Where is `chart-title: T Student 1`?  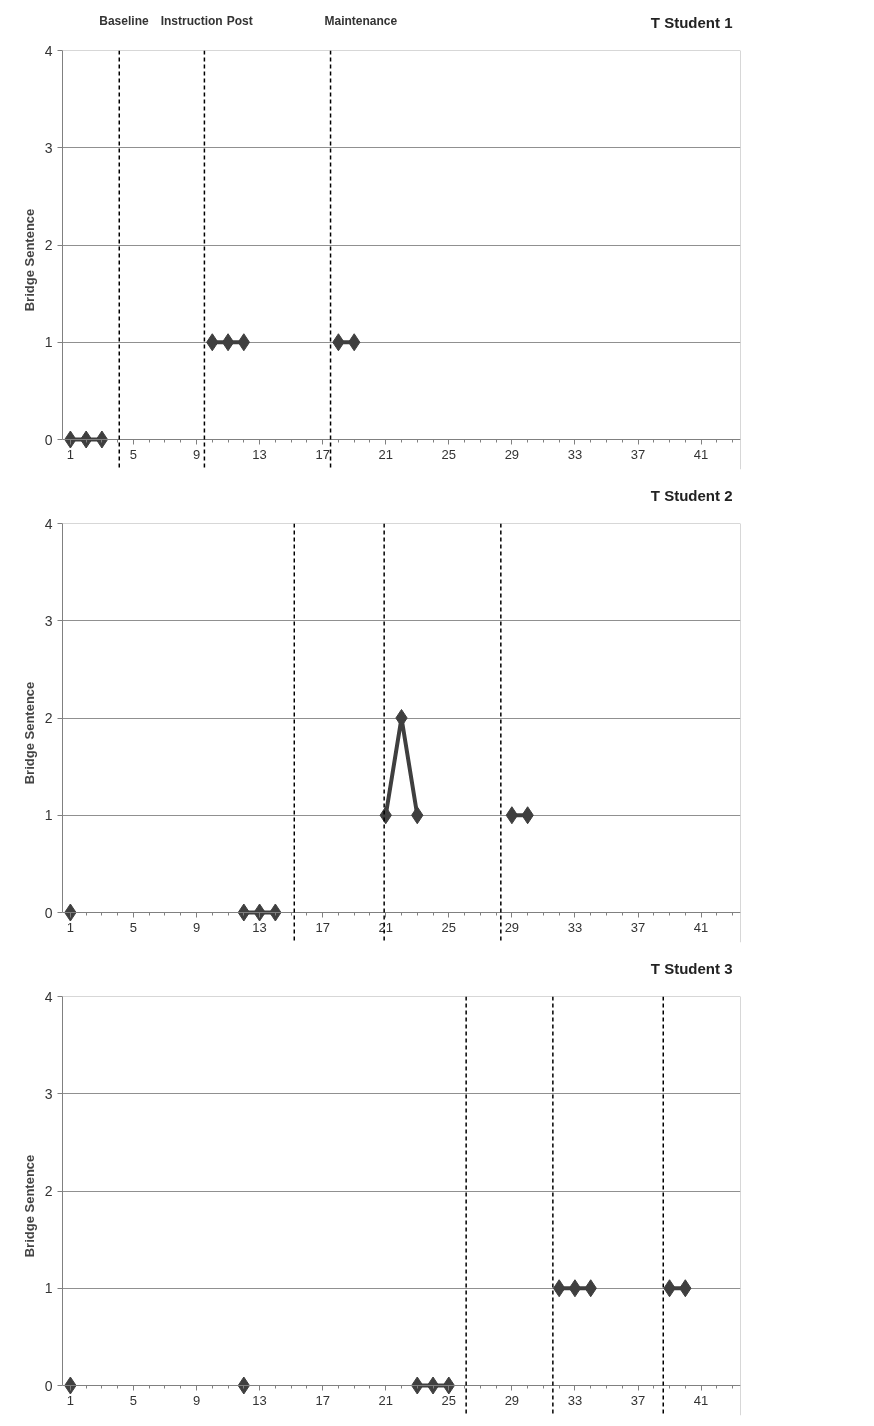 chart-title: T Student 1 is located at coordinates (691, 22).